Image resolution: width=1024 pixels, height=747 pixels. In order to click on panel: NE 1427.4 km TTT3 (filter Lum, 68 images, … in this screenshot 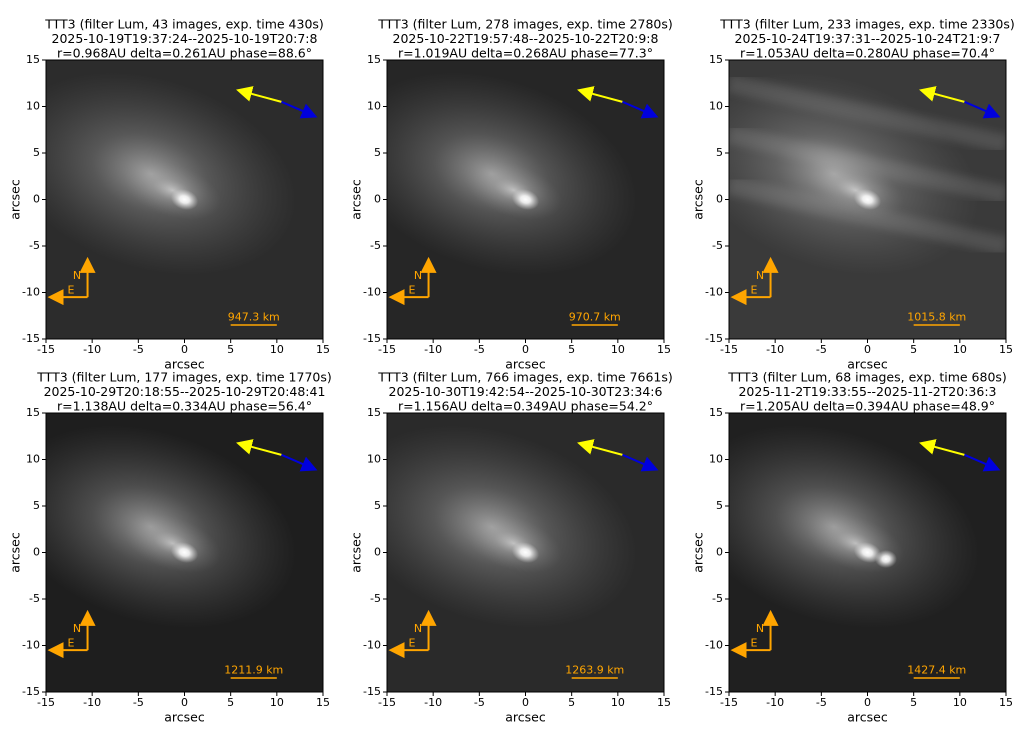, I will do `click(852, 547)`.